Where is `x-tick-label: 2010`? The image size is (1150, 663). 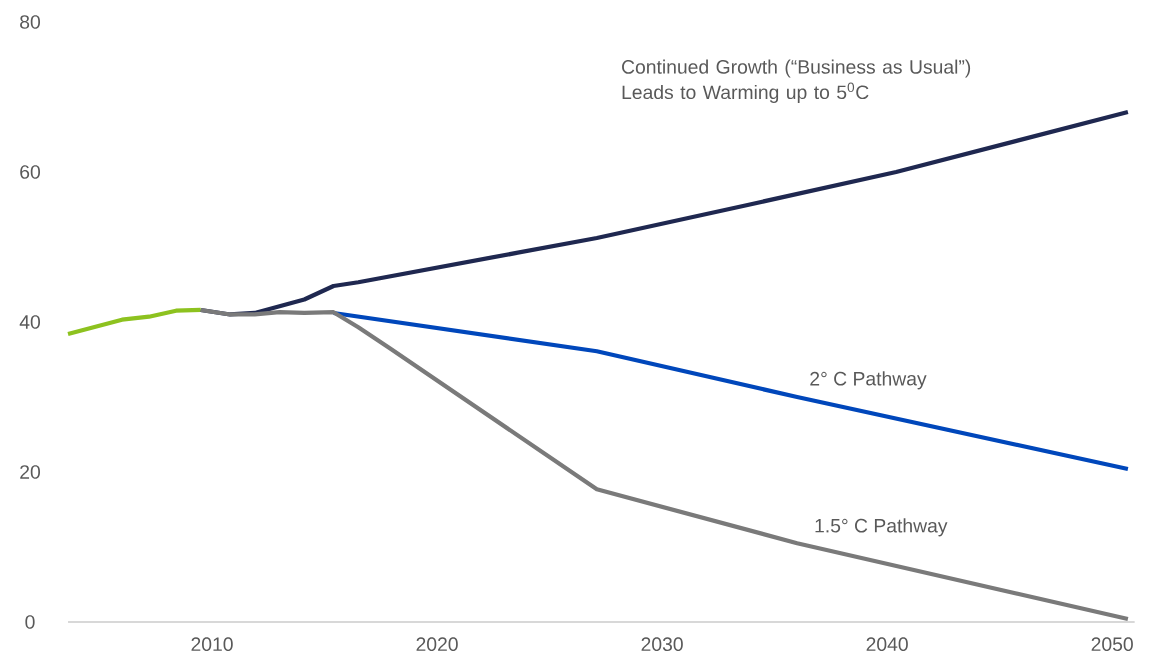 x-tick-label: 2010 is located at coordinates (212, 644).